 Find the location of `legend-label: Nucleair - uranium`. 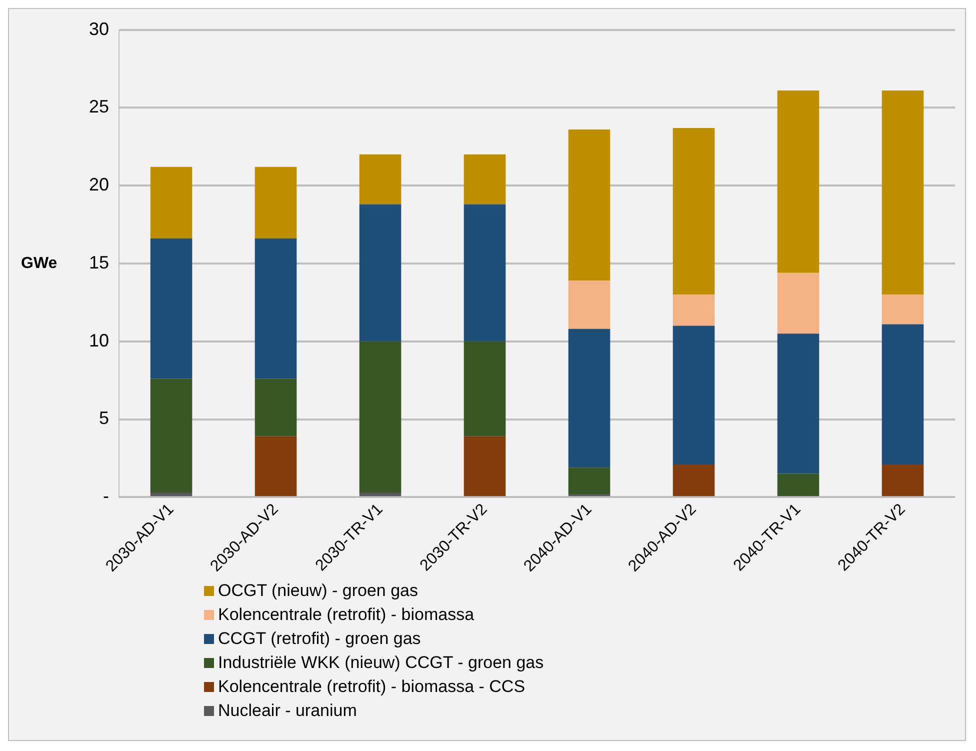

legend-label: Nucleair - uranium is located at coordinates (287, 711).